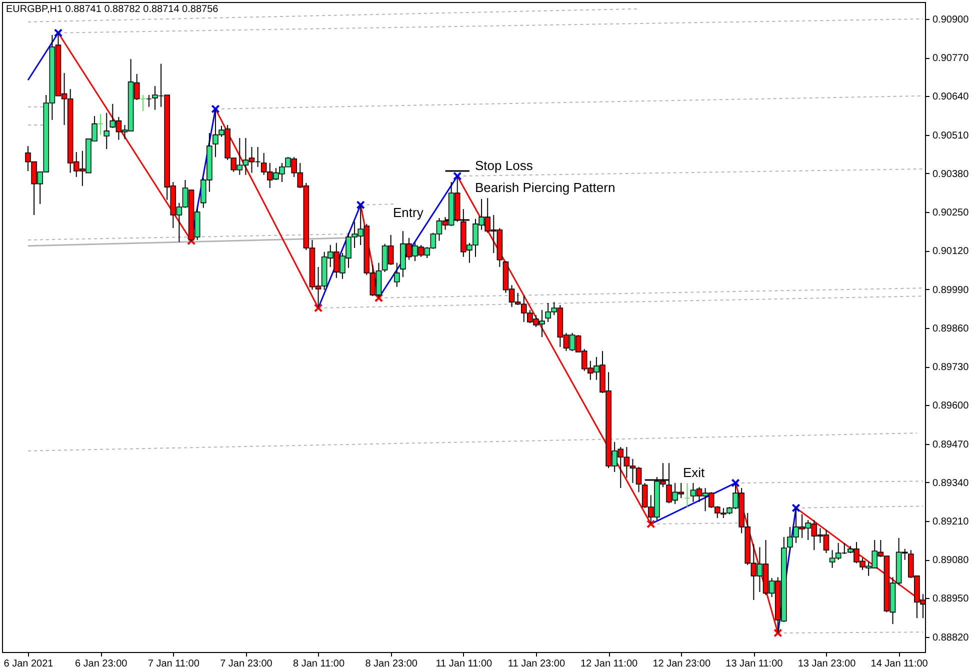 The image size is (977, 672). What do you see at coordinates (951, 483) in the screenshot?
I see `y-tick-label: 0.89340` at bounding box center [951, 483].